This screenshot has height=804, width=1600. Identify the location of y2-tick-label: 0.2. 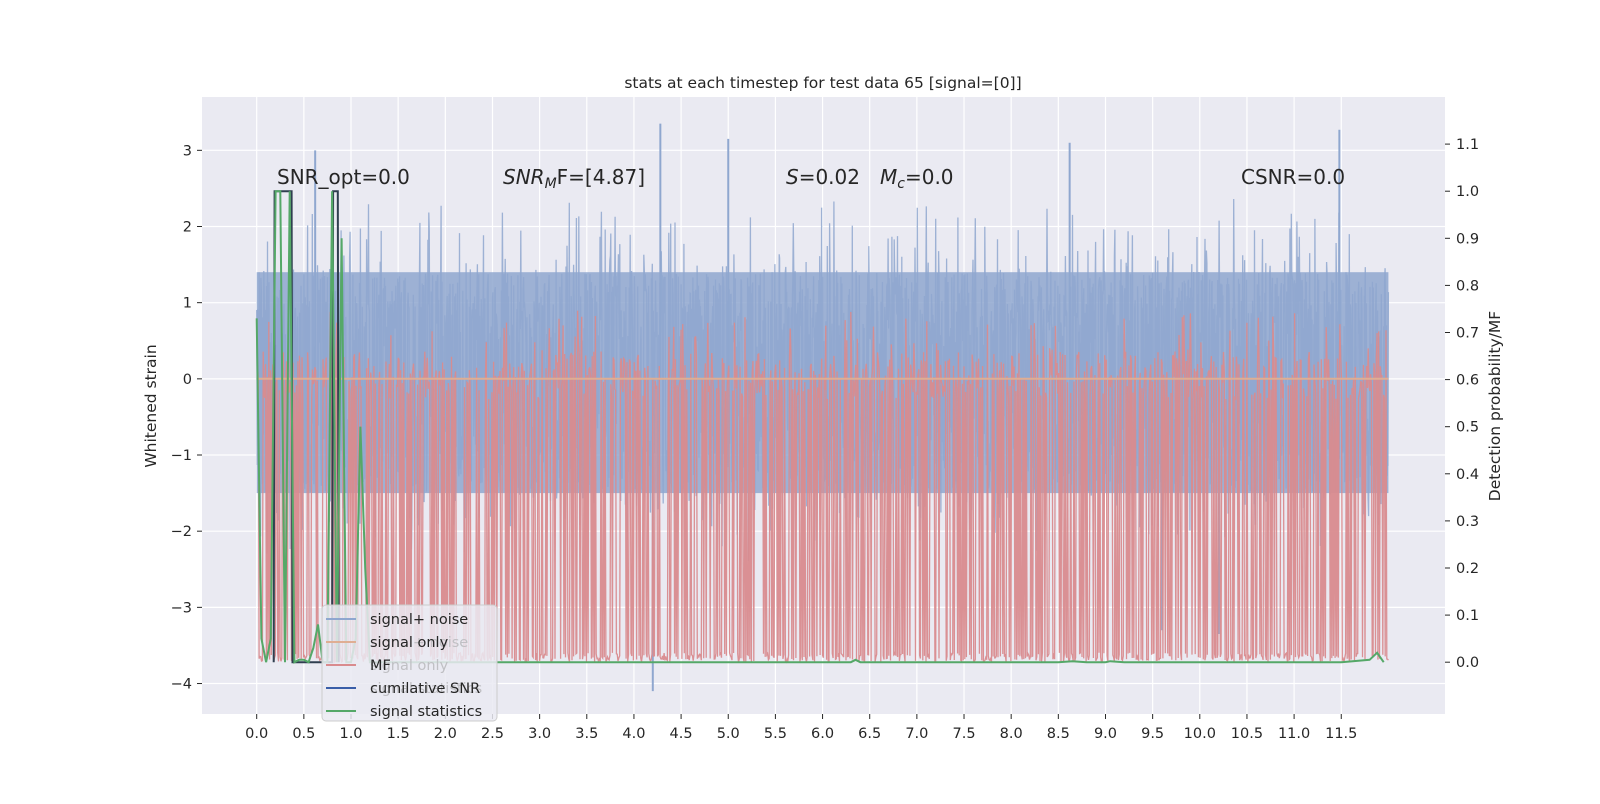
(1467, 569).